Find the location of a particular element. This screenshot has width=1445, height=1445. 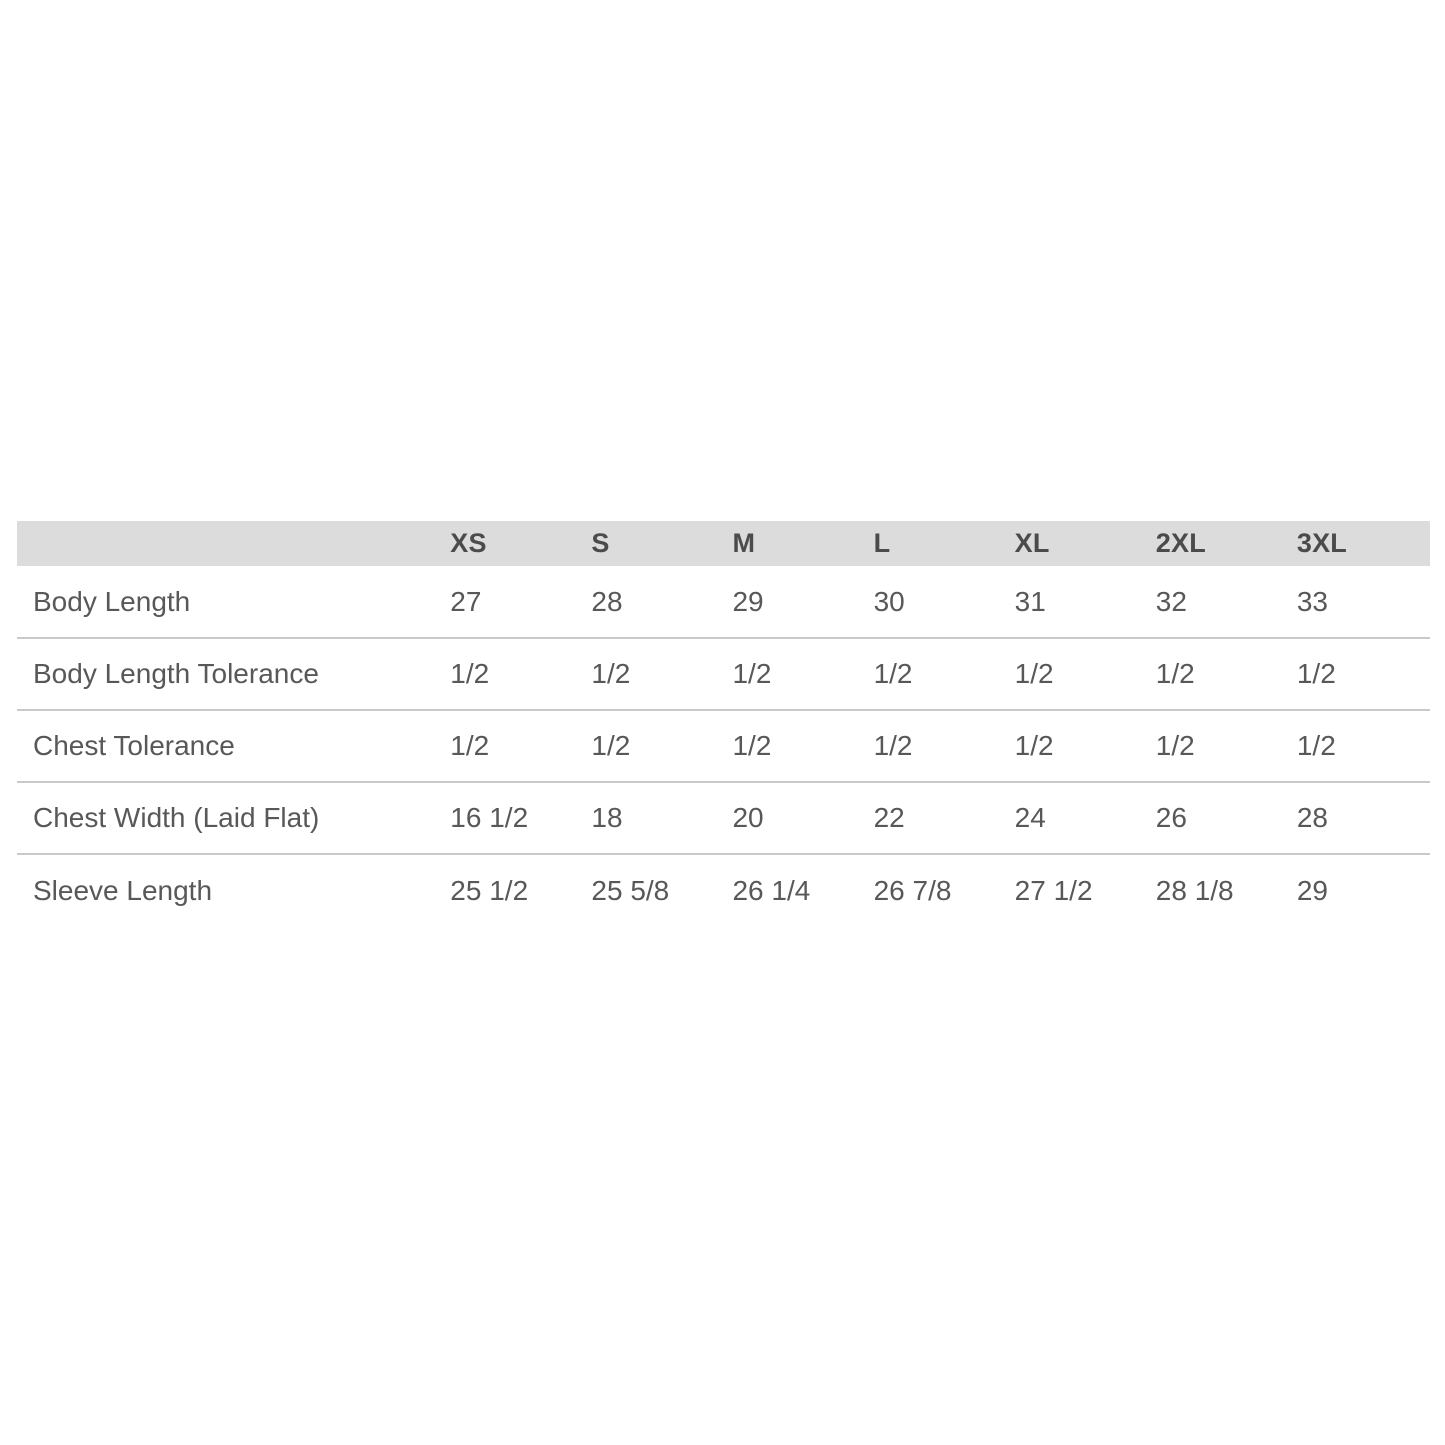

column-header-2xl: 2XL is located at coordinates (1180, 543).